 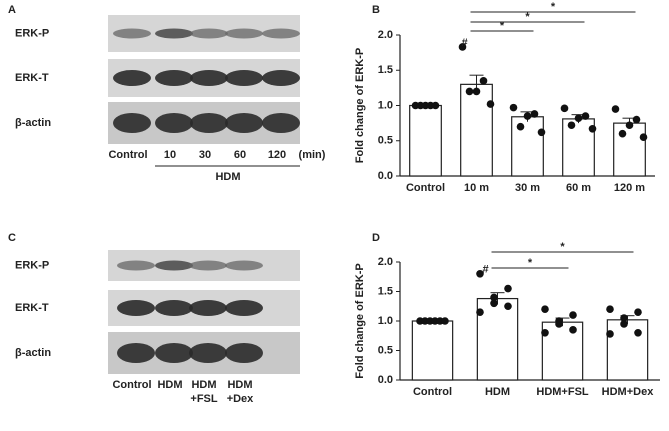 I want to click on x-tick-label: 60 m, so click(x=578, y=188).